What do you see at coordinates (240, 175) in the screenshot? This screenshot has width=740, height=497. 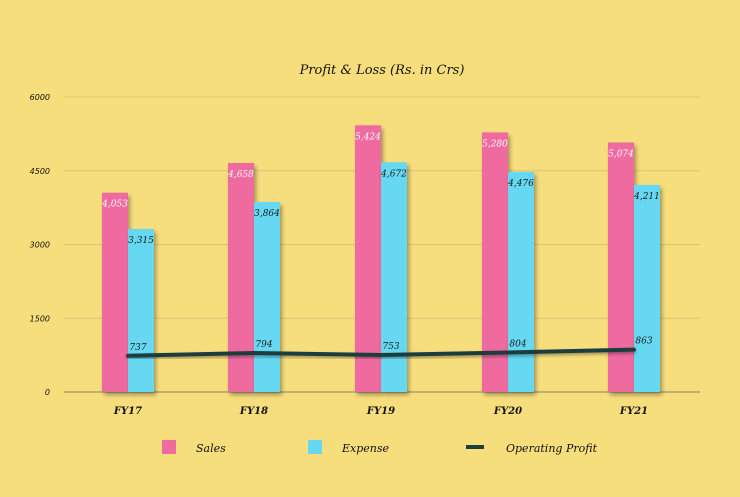 I see `data-label-sales: 4,658` at bounding box center [240, 175].